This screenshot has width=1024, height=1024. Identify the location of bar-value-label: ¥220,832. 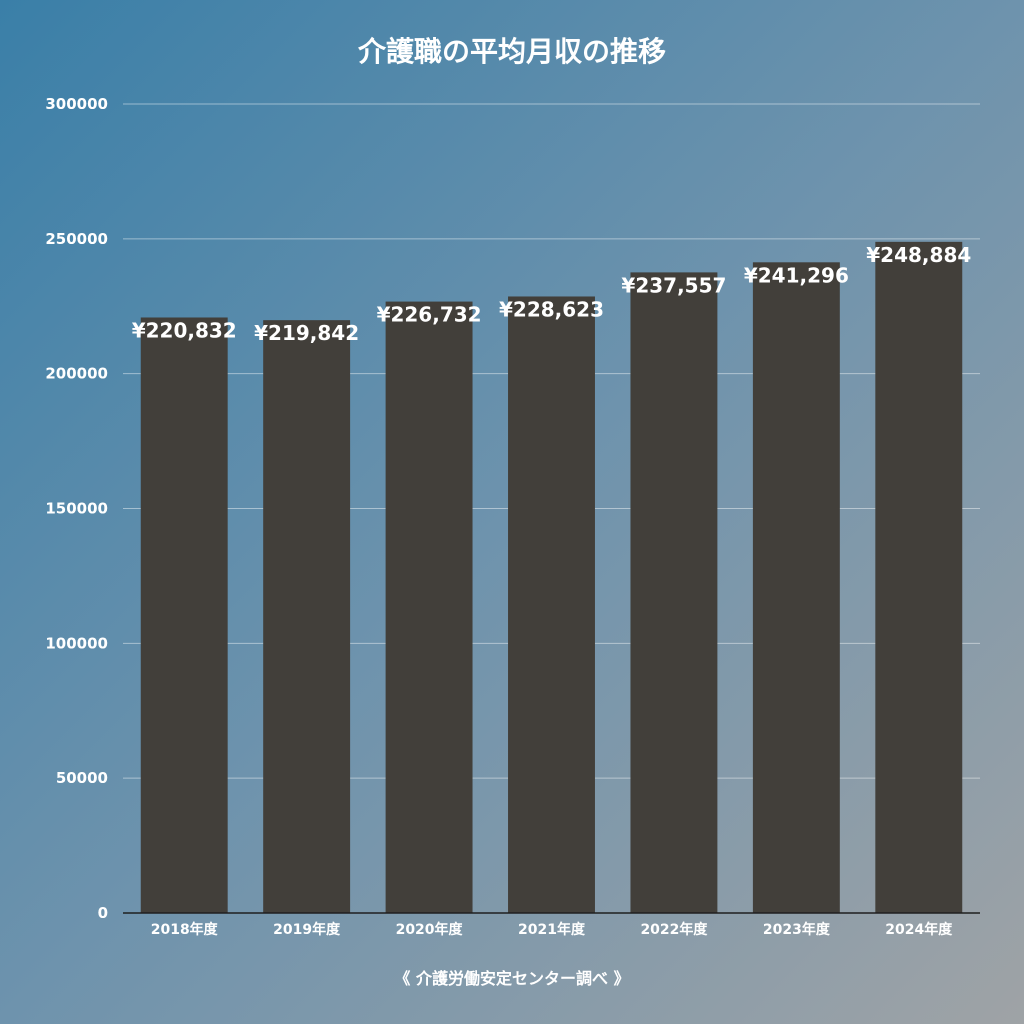
(184, 330).